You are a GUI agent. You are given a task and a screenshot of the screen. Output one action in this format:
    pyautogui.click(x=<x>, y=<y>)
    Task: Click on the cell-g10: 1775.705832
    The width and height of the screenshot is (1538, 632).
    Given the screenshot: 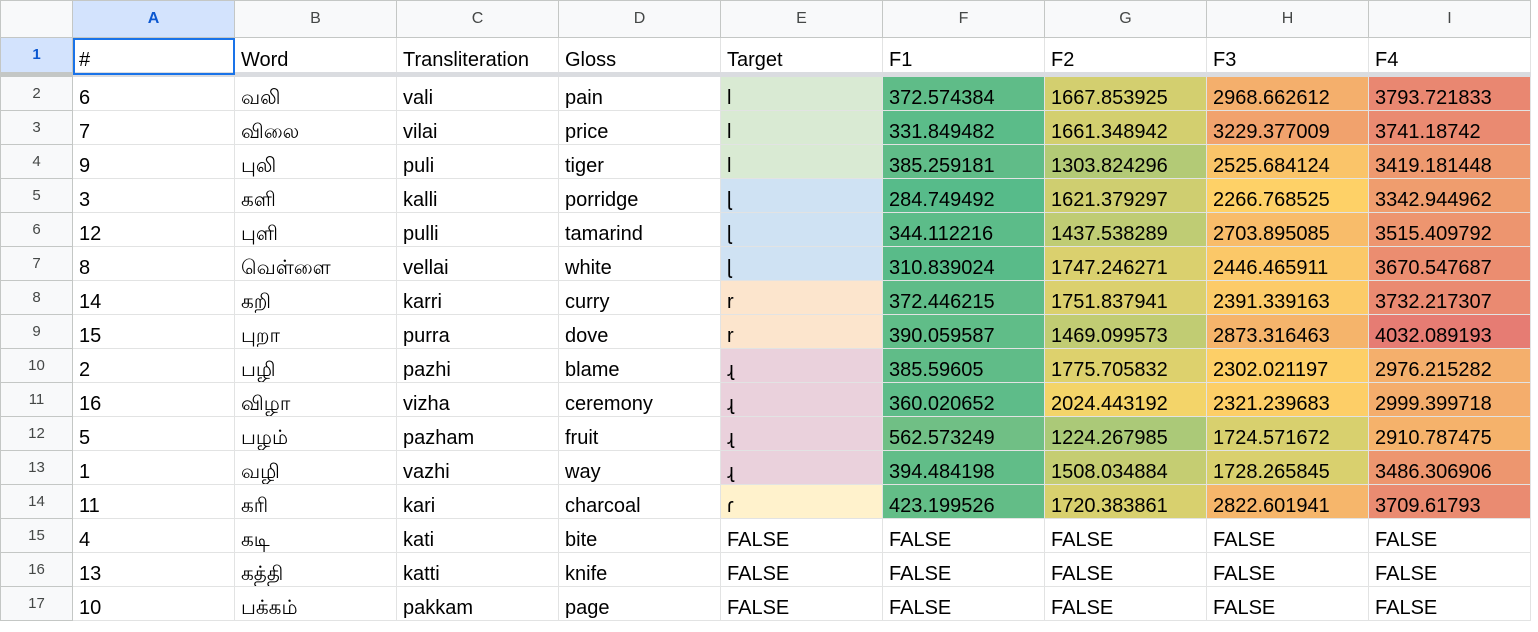 What is the action you would take?
    pyautogui.click(x=1125, y=365)
    